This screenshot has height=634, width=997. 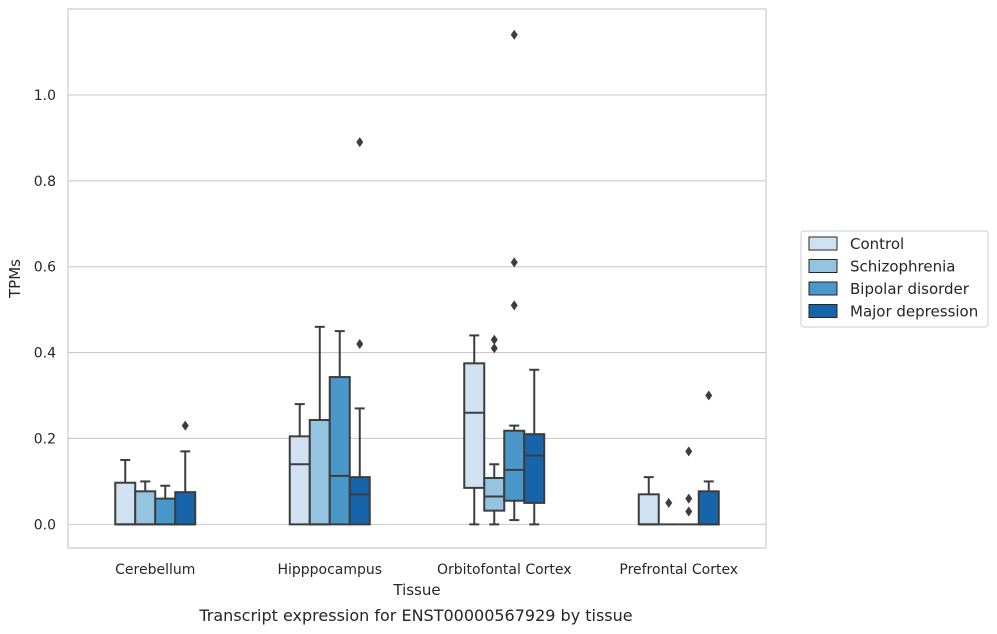 I want to click on x-tick-label: Orbitofontal Cortex, so click(x=504, y=570).